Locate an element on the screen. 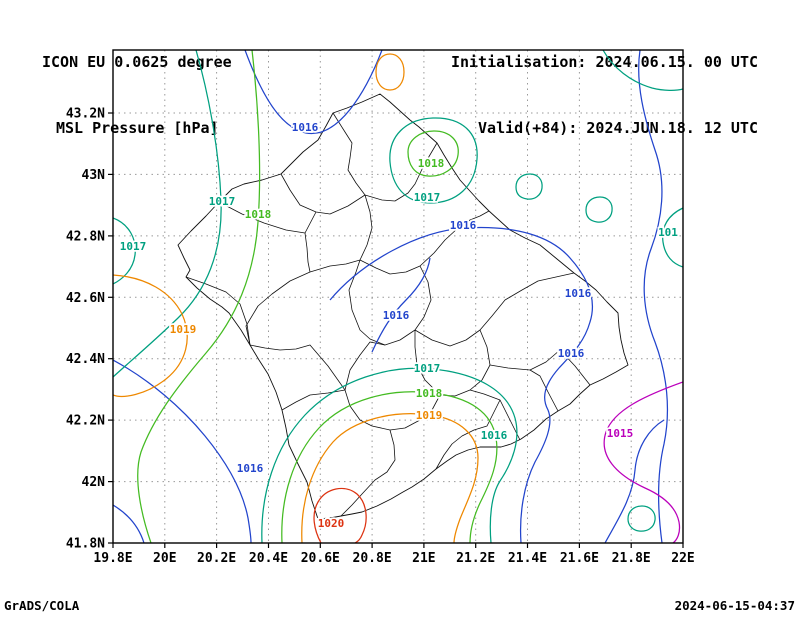 This screenshot has width=800, height=618. init-time: Initialisation: 2024.06.15. 00 UTC is located at coordinates (604, 62).